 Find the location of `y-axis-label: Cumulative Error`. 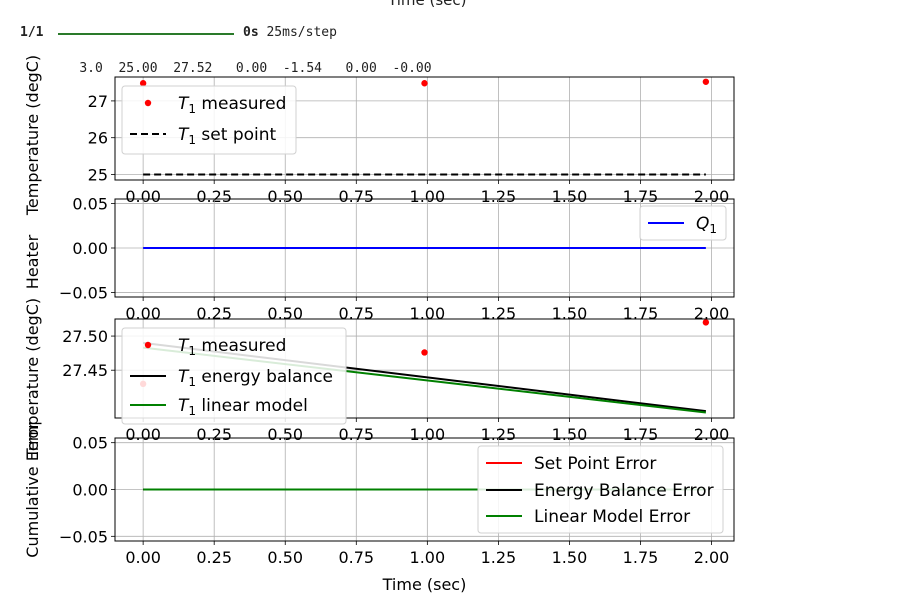

y-axis-label: Cumulative Error is located at coordinates (32, 490).